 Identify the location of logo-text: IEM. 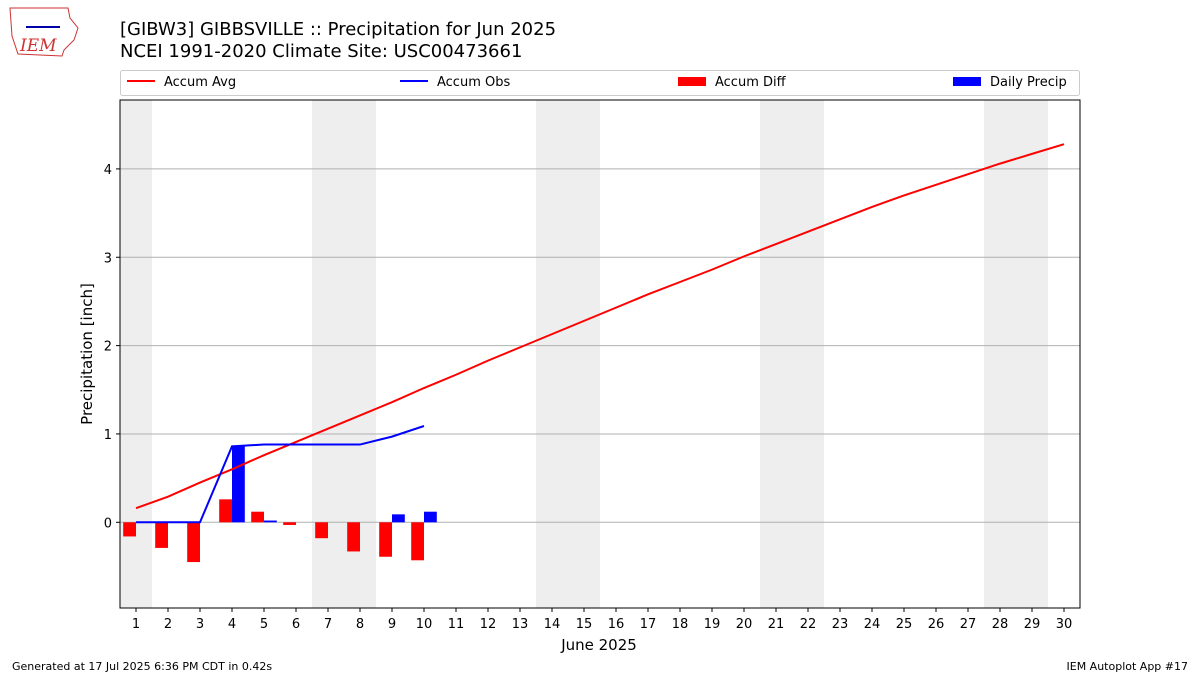
(38, 46).